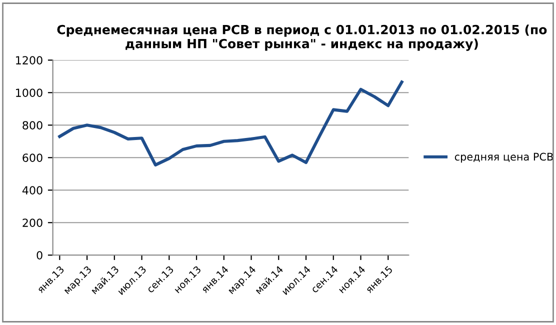 The height and width of the screenshot is (325, 556). What do you see at coordinates (302, 37) in the screenshot?
I see `chart-title: Среднемесячная цена РСВ в период с 01.01.2013 по 01.02.2015 (по данным НП "Совет рынка" - индекс на продажу)` at bounding box center [302, 37].